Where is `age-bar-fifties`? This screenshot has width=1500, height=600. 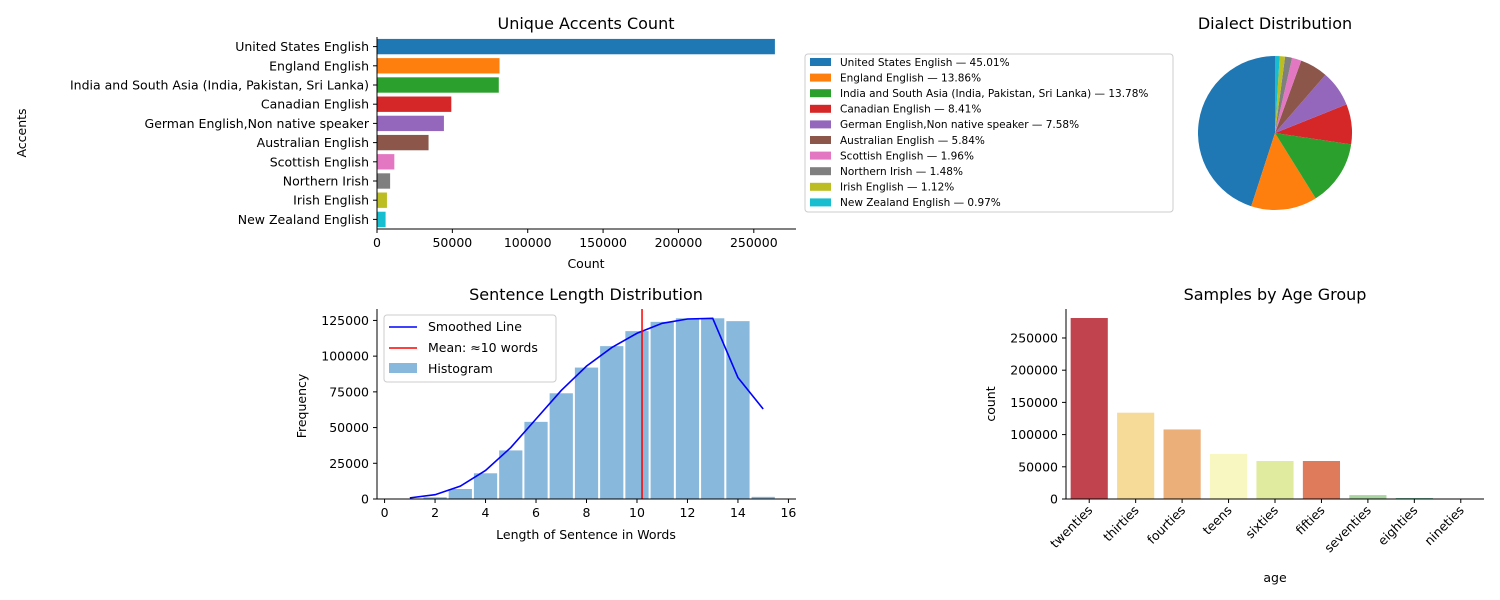 age-bar-fifties is located at coordinates (1321, 480).